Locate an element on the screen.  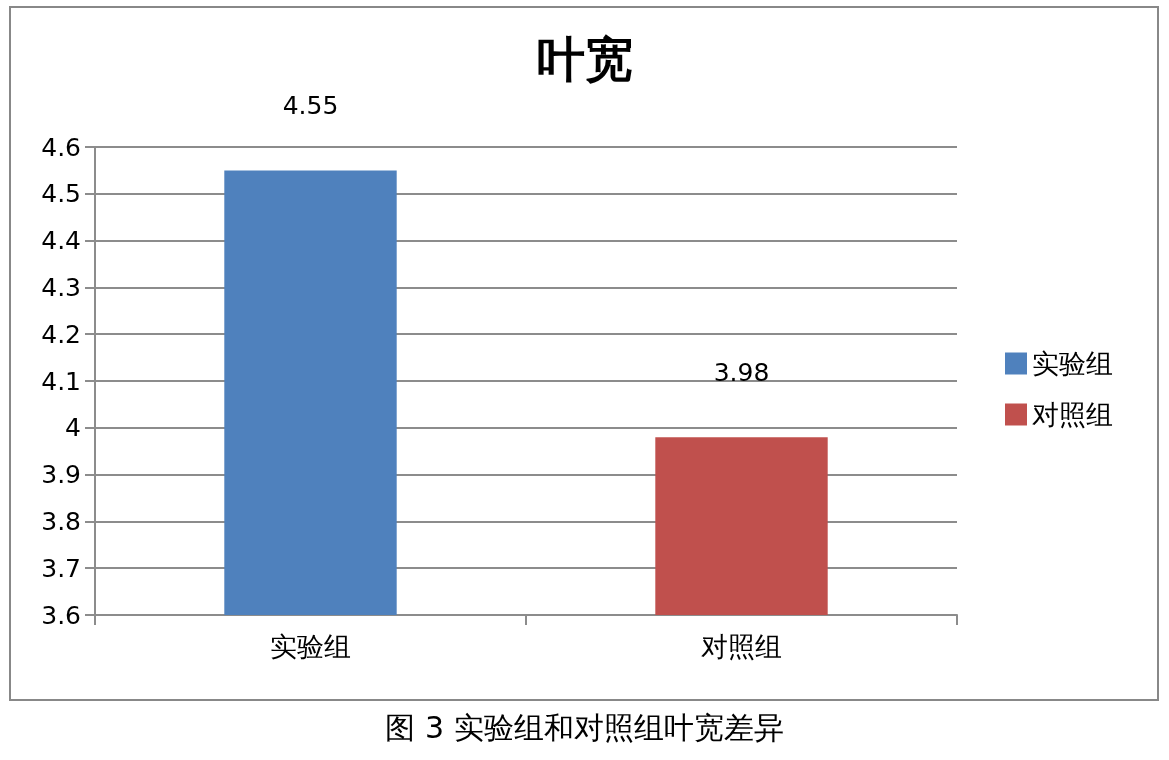
y-tick-label: 3.8 is located at coordinates (61, 521).